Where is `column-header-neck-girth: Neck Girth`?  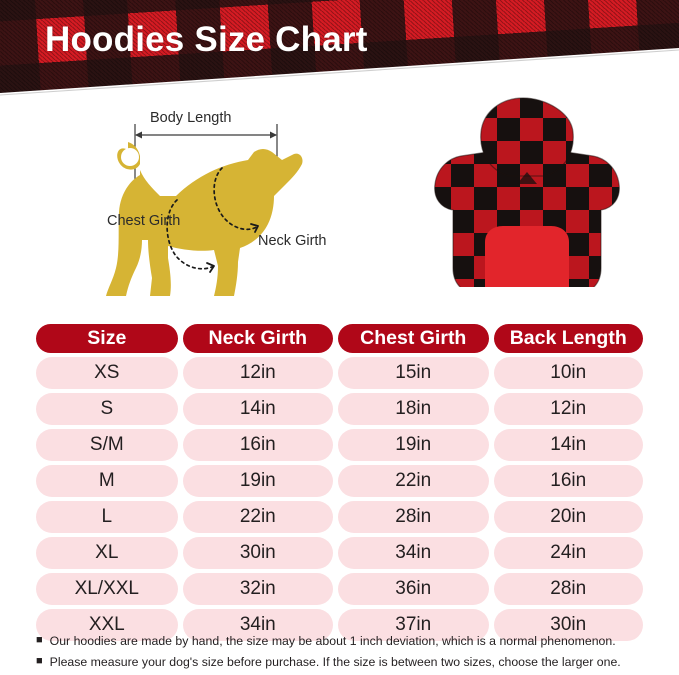 column-header-neck-girth: Neck Girth is located at coordinates (258, 338).